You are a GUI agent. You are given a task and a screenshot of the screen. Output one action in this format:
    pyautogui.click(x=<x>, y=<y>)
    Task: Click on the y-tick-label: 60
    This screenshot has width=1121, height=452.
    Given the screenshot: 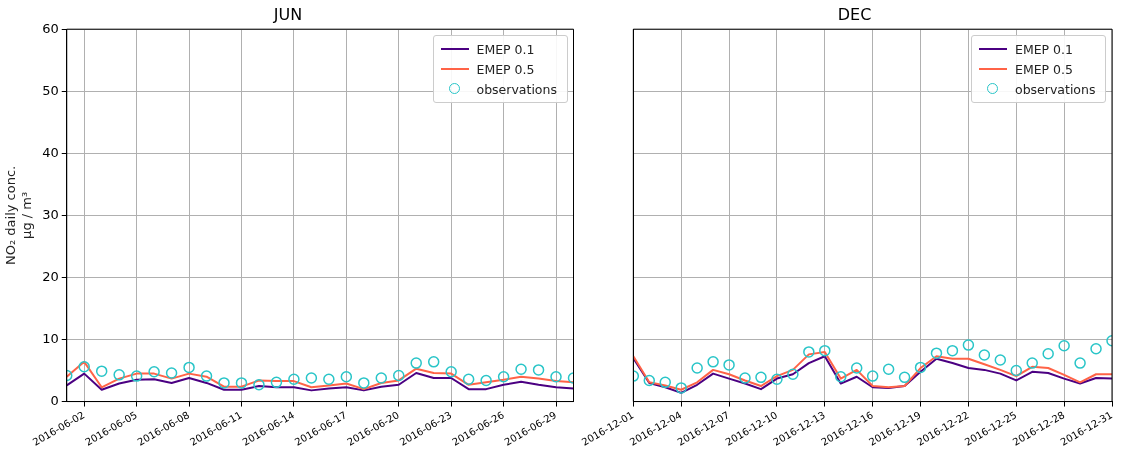 What is the action you would take?
    pyautogui.click(x=50, y=28)
    